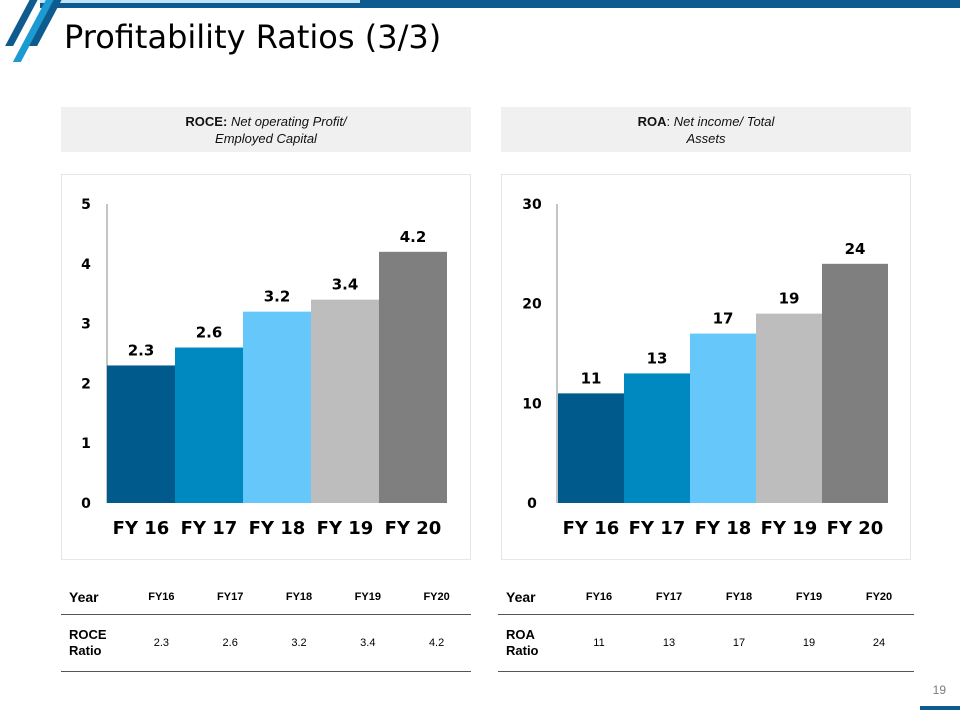 The image size is (960, 720). What do you see at coordinates (206, 121) in the screenshot?
I see `roce-header-bold: ROCE:` at bounding box center [206, 121].